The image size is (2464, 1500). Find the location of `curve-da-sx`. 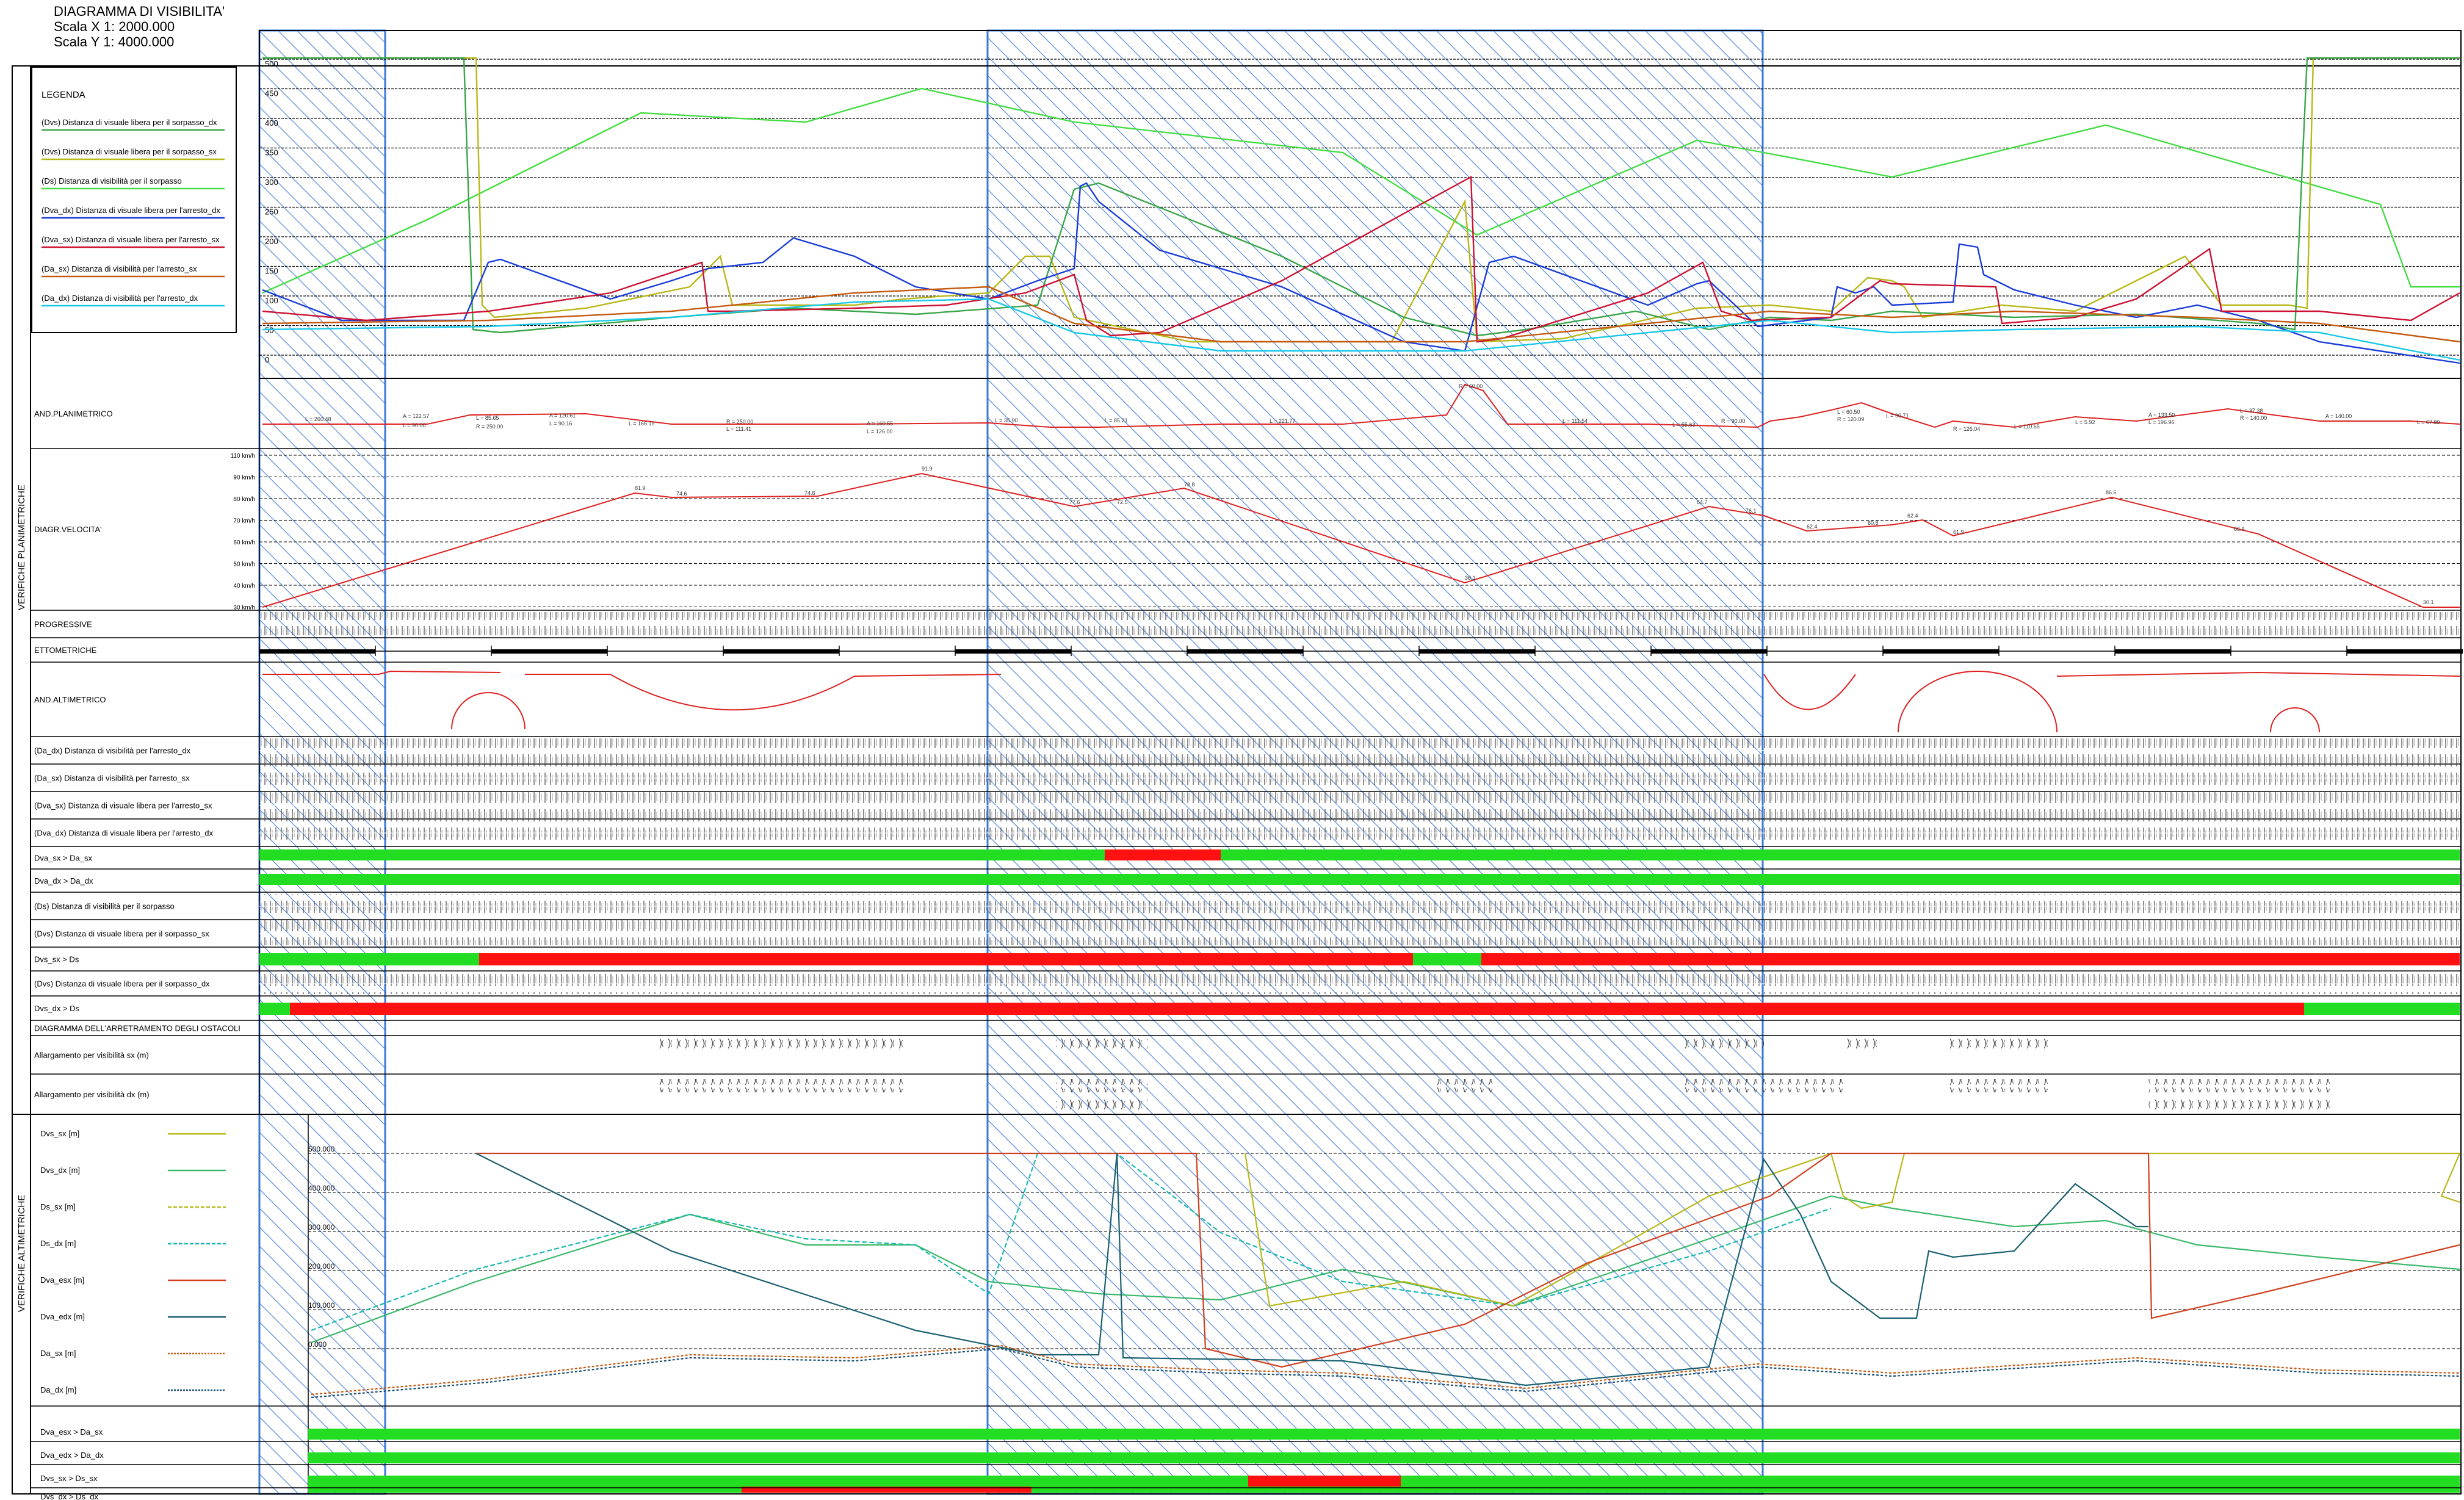

curve-da-sx is located at coordinates (1361, 314).